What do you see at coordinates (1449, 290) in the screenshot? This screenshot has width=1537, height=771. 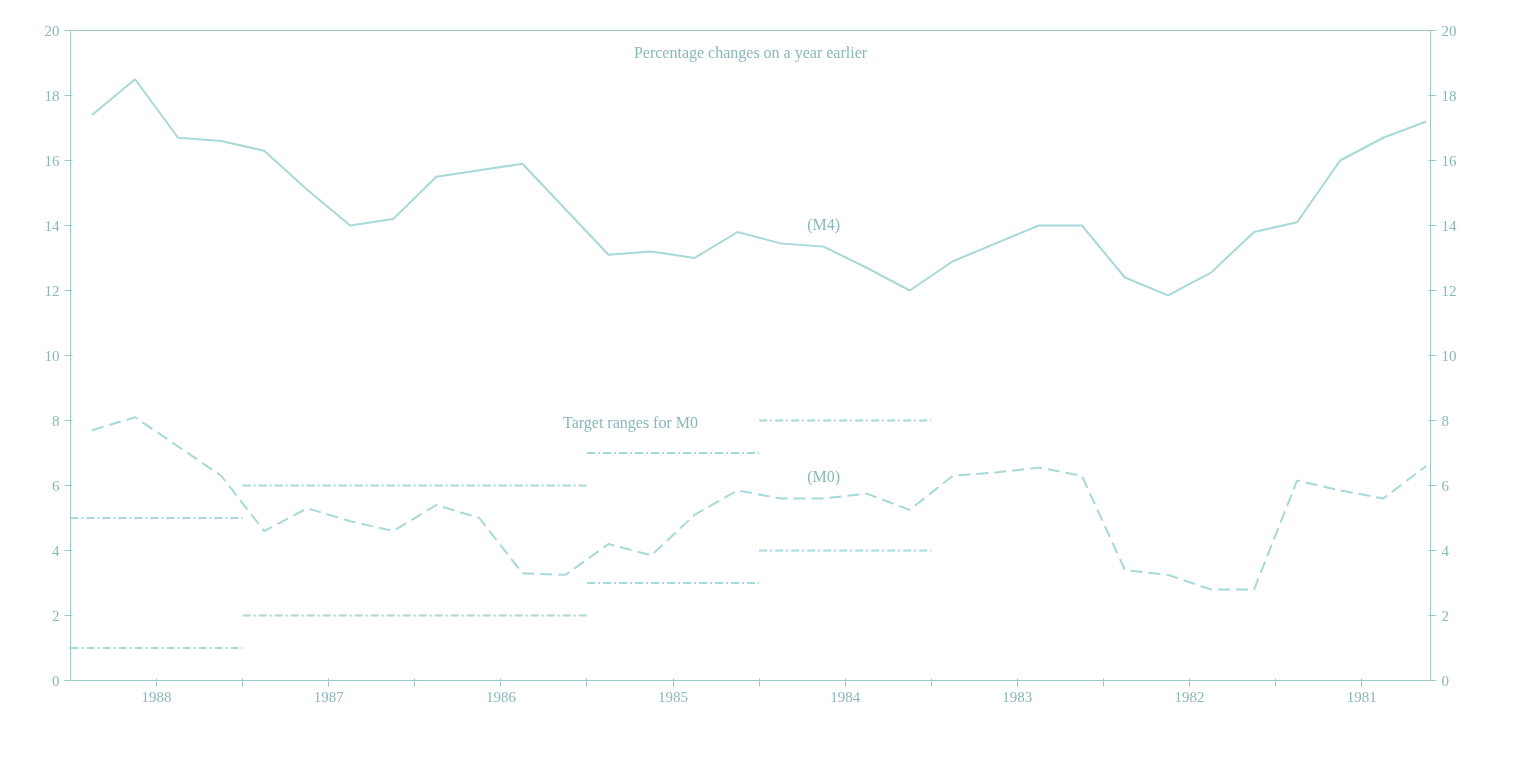 I see `y2-tick-label: 12` at bounding box center [1449, 290].